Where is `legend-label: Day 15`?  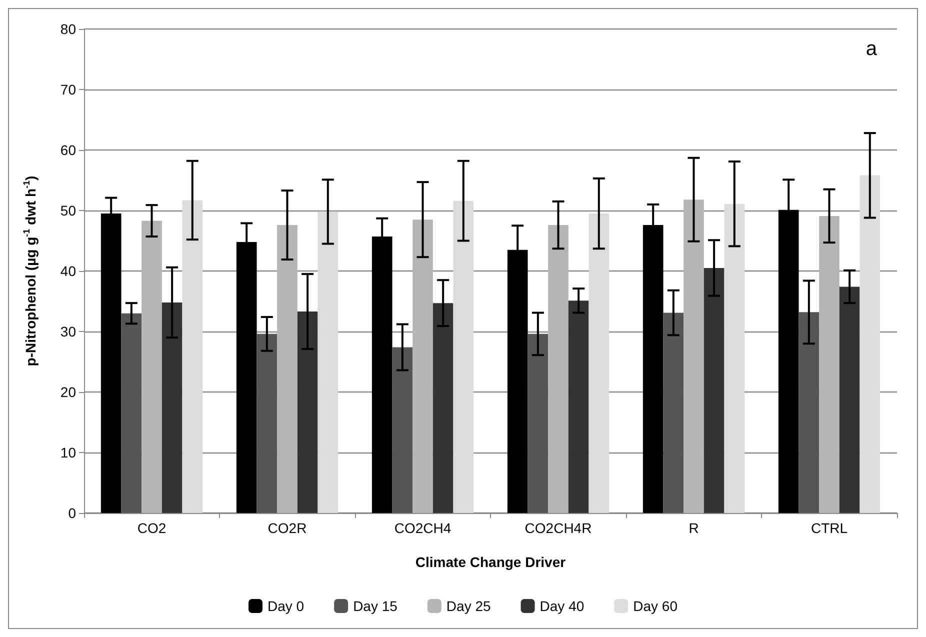
legend-label: Day 15 is located at coordinates (375, 606).